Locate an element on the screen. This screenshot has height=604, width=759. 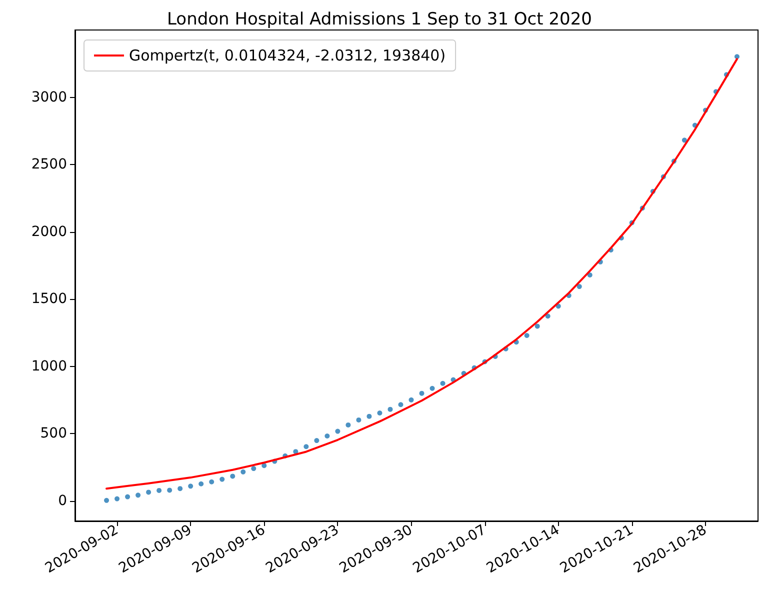
y-tick-label: 500 is located at coordinates (53, 434).